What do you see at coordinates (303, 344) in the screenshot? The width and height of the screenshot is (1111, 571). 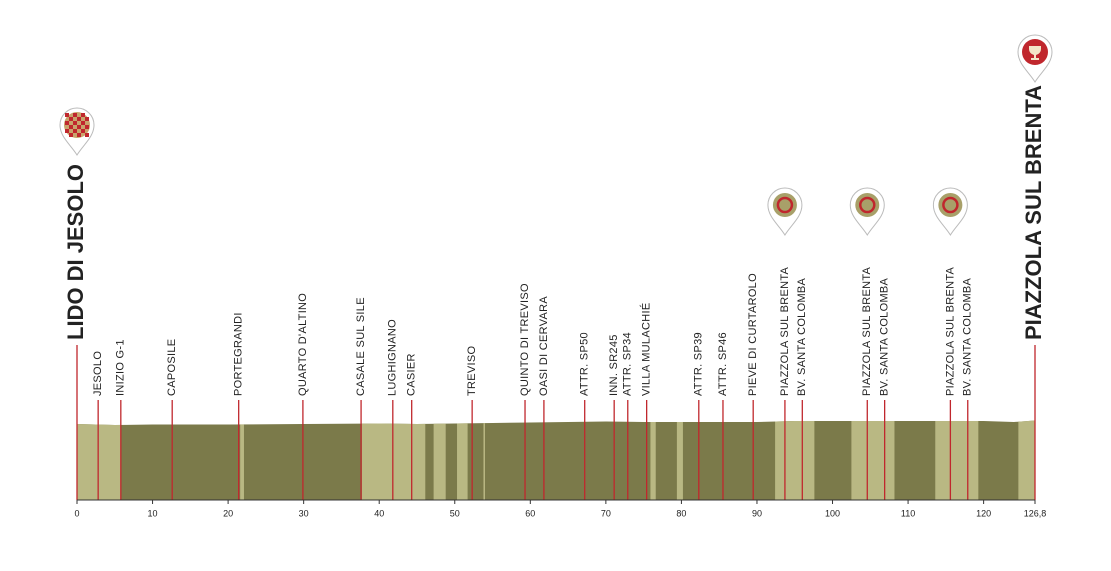 I see `place-label: QUARTO D'ALTINO` at bounding box center [303, 344].